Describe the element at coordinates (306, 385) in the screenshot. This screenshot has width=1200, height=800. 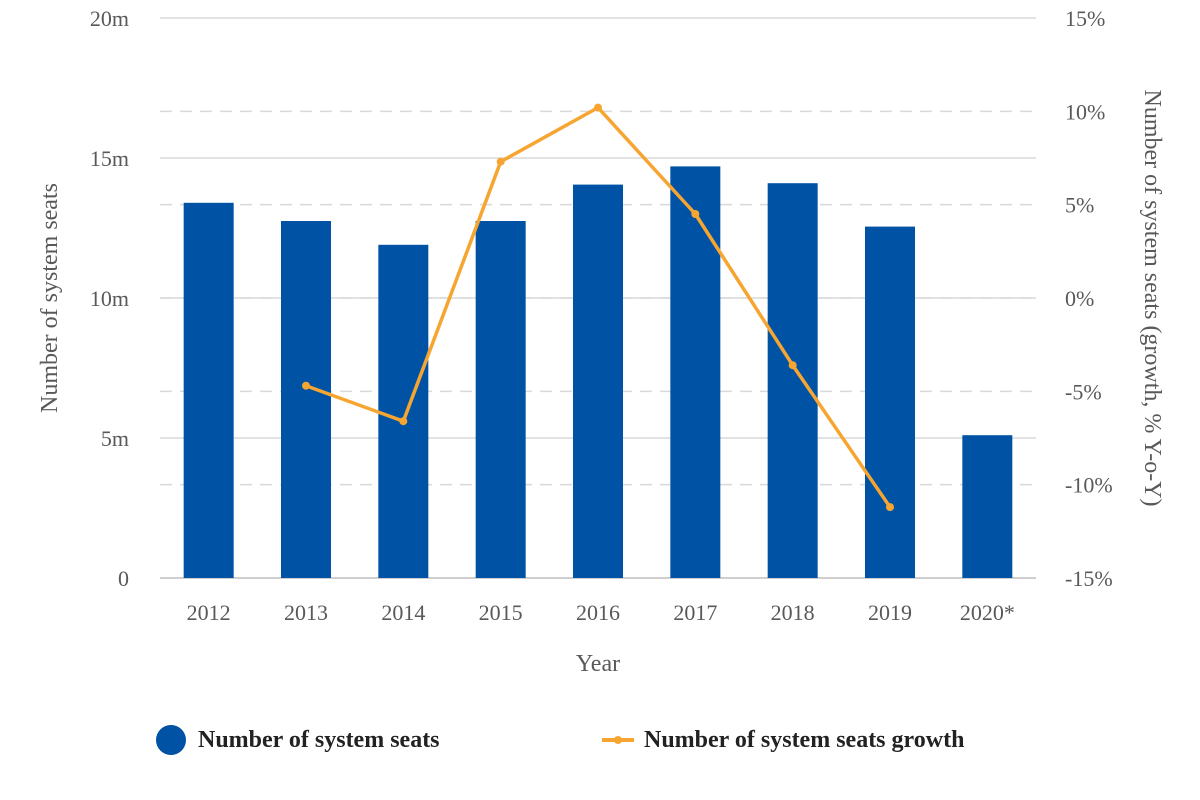
I see `growth-point-2013` at that location.